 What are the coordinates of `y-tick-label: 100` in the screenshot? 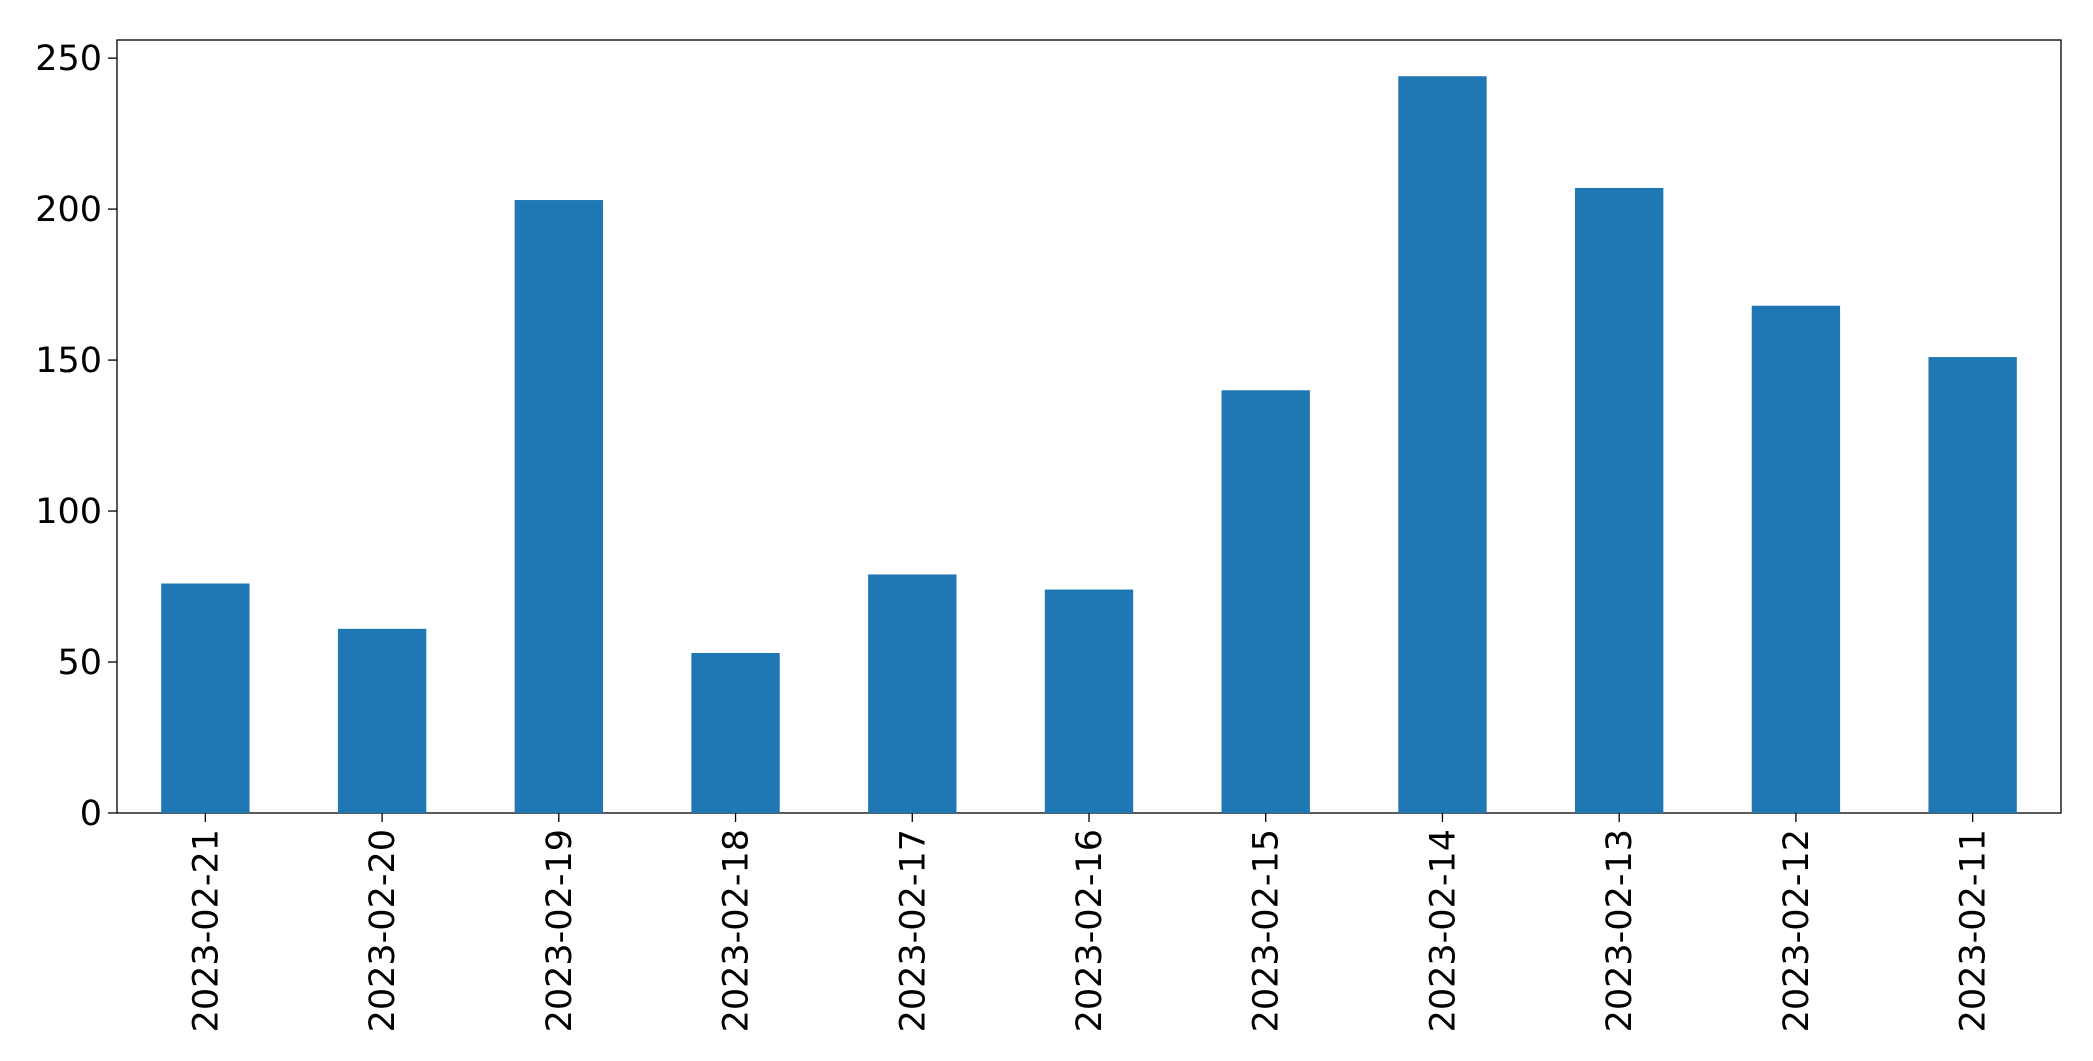 It's located at (68, 512).